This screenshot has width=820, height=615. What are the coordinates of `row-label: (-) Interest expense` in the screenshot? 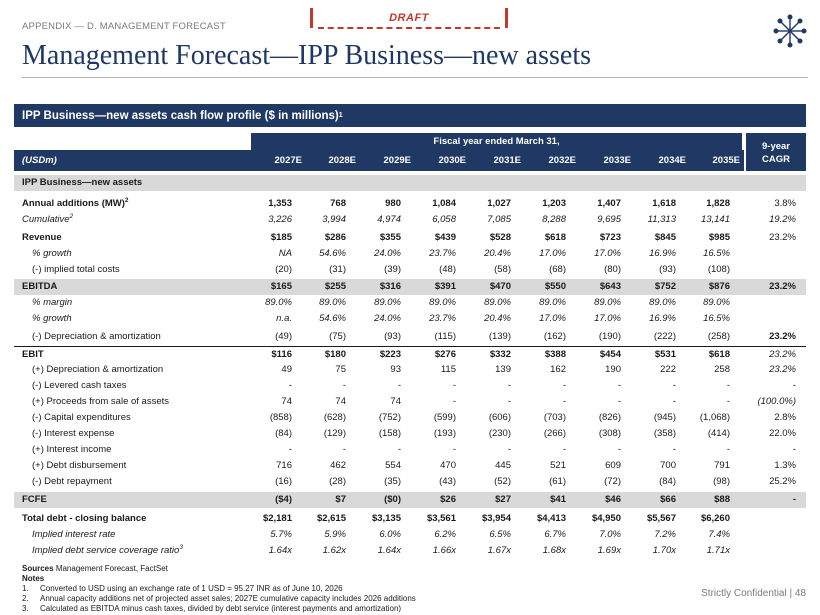 It's located at (73, 433).